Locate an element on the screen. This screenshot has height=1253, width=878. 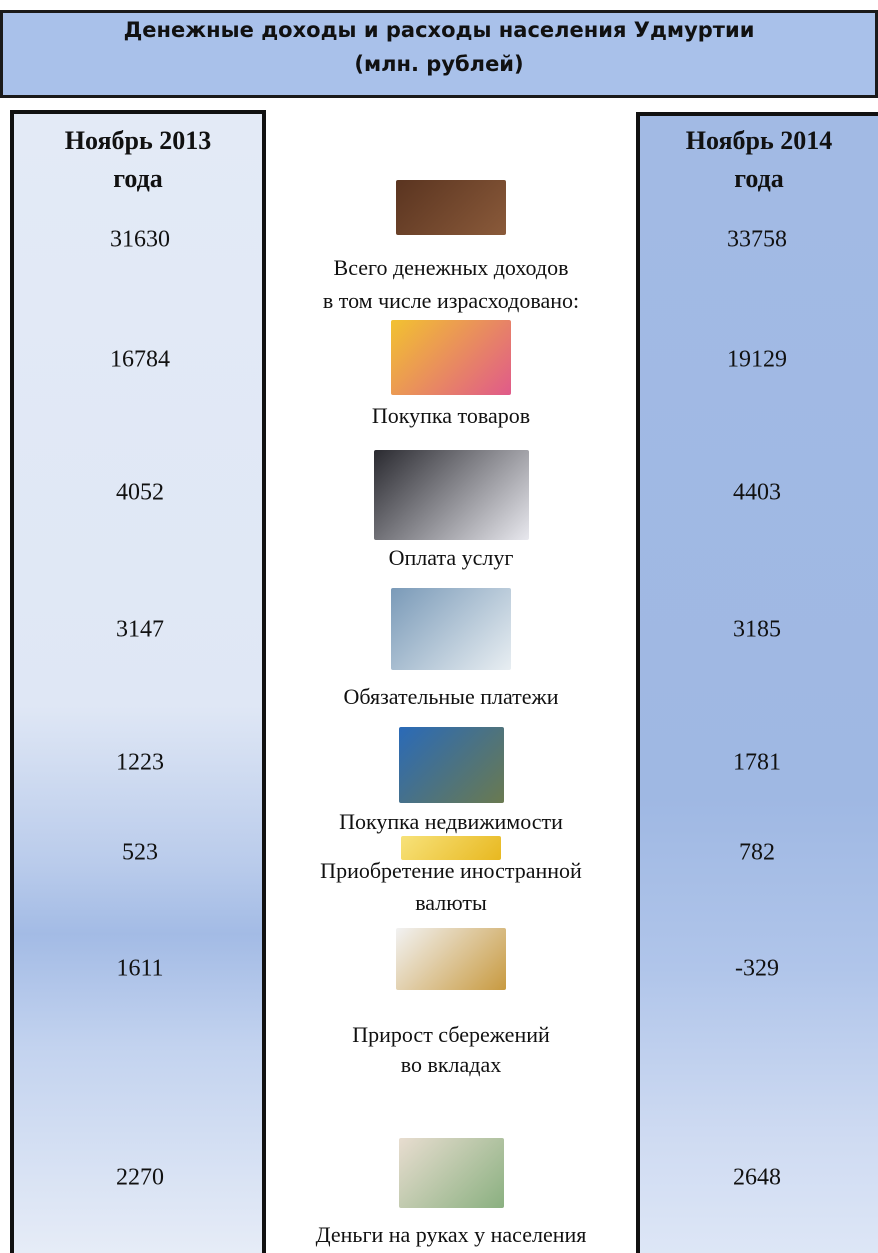
row-label: в том числе израсходовано: is located at coordinates (451, 300).